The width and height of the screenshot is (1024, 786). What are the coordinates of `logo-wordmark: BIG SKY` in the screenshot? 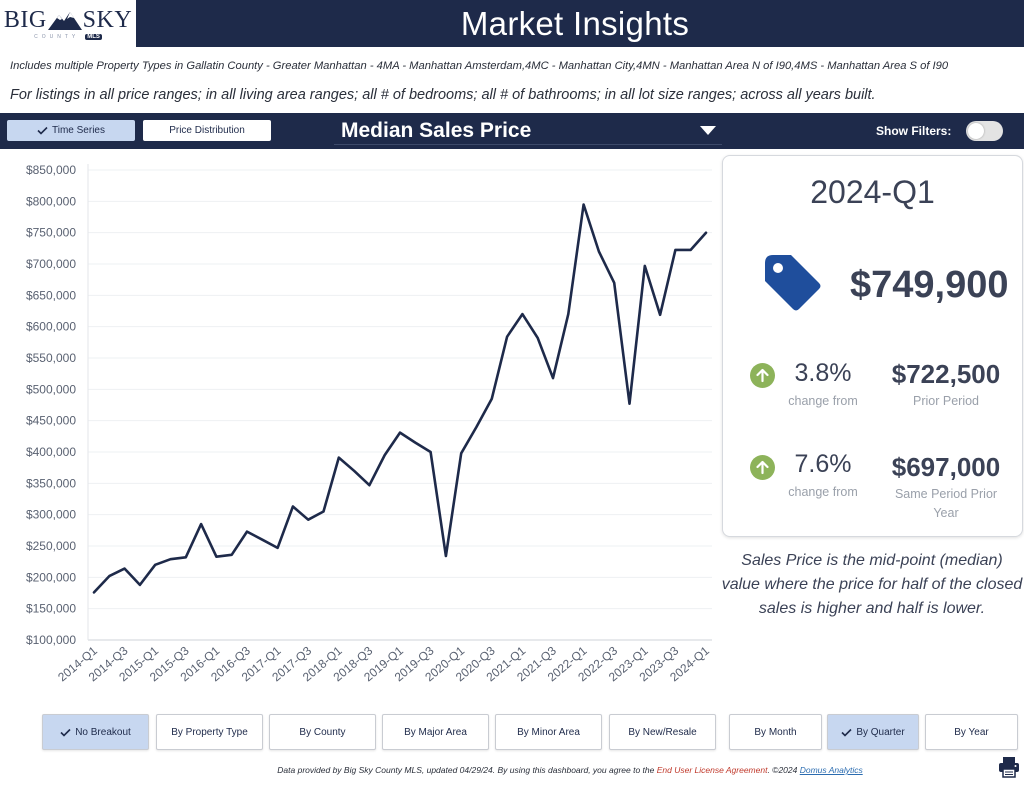 It's located at (68, 20).